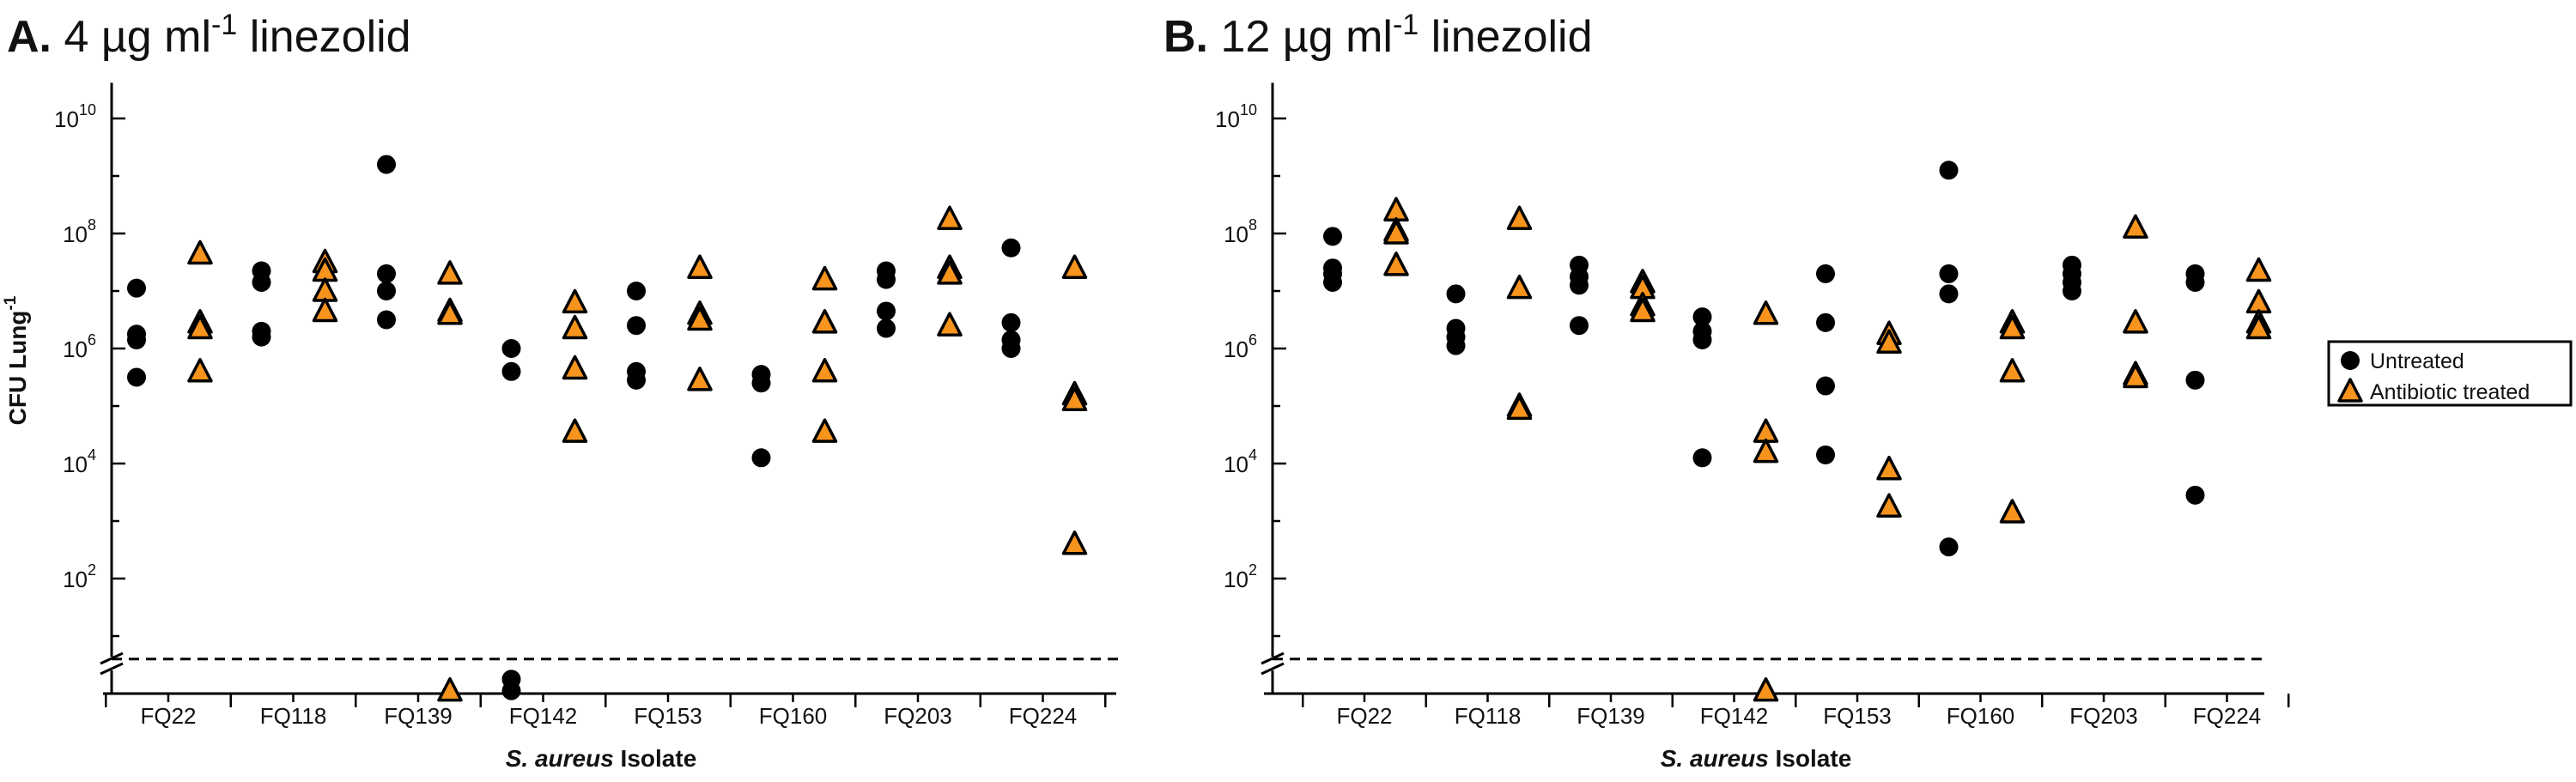  What do you see at coordinates (79, 231) in the screenshot?
I see `y-tick-label: 10⁸` at bounding box center [79, 231].